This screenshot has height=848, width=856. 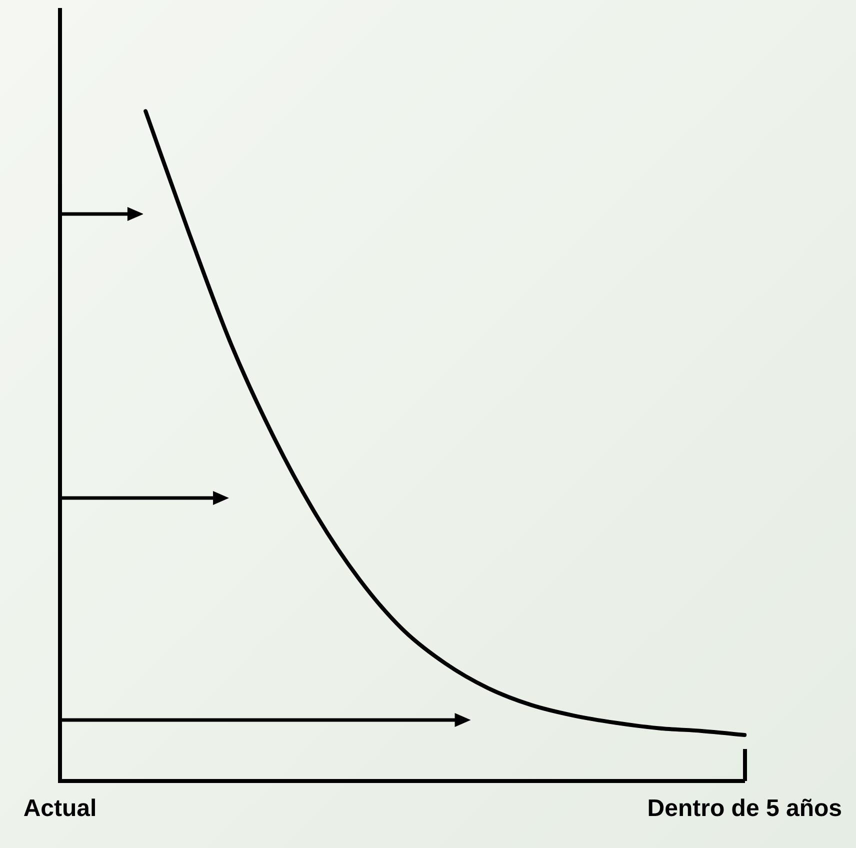 I want to click on x-tick-label: Dentro de 5 años, so click(x=744, y=808).